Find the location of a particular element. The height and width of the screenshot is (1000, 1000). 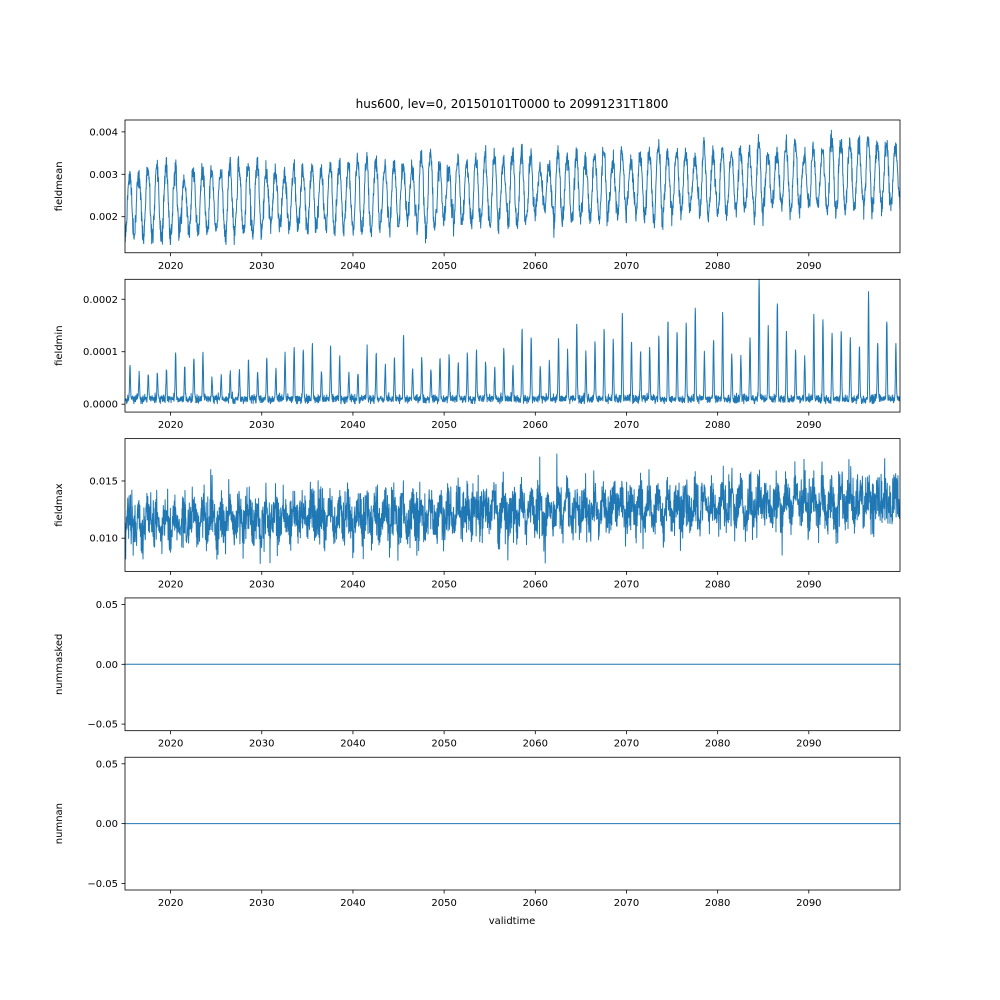

y-axis-label: fieldmean is located at coordinates (59, 186).